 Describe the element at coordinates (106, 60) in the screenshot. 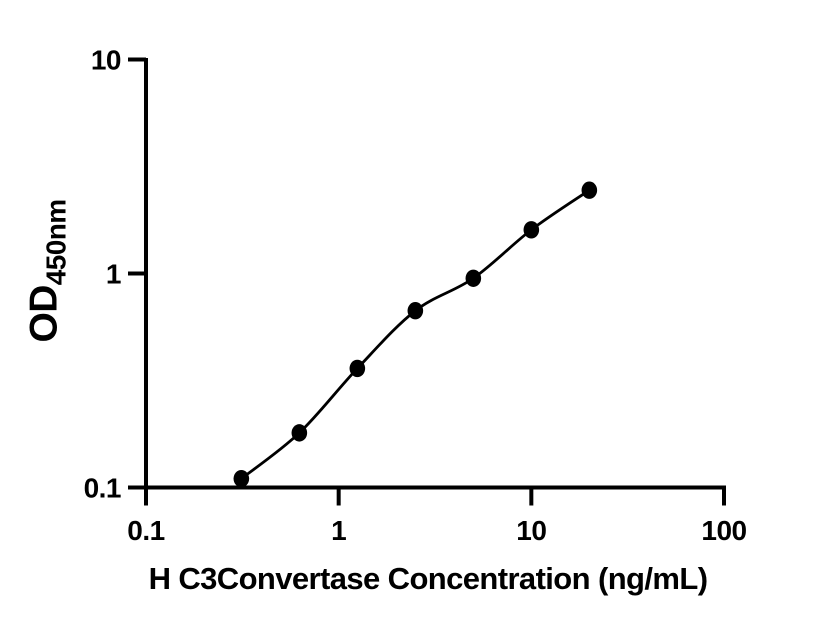

I see `y-tick-label: 10` at that location.